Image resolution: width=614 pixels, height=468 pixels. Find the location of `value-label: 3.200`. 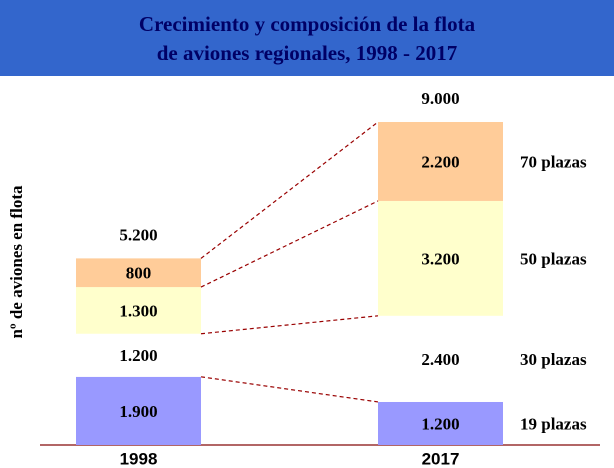

value-label: 3.200 is located at coordinates (440, 258).